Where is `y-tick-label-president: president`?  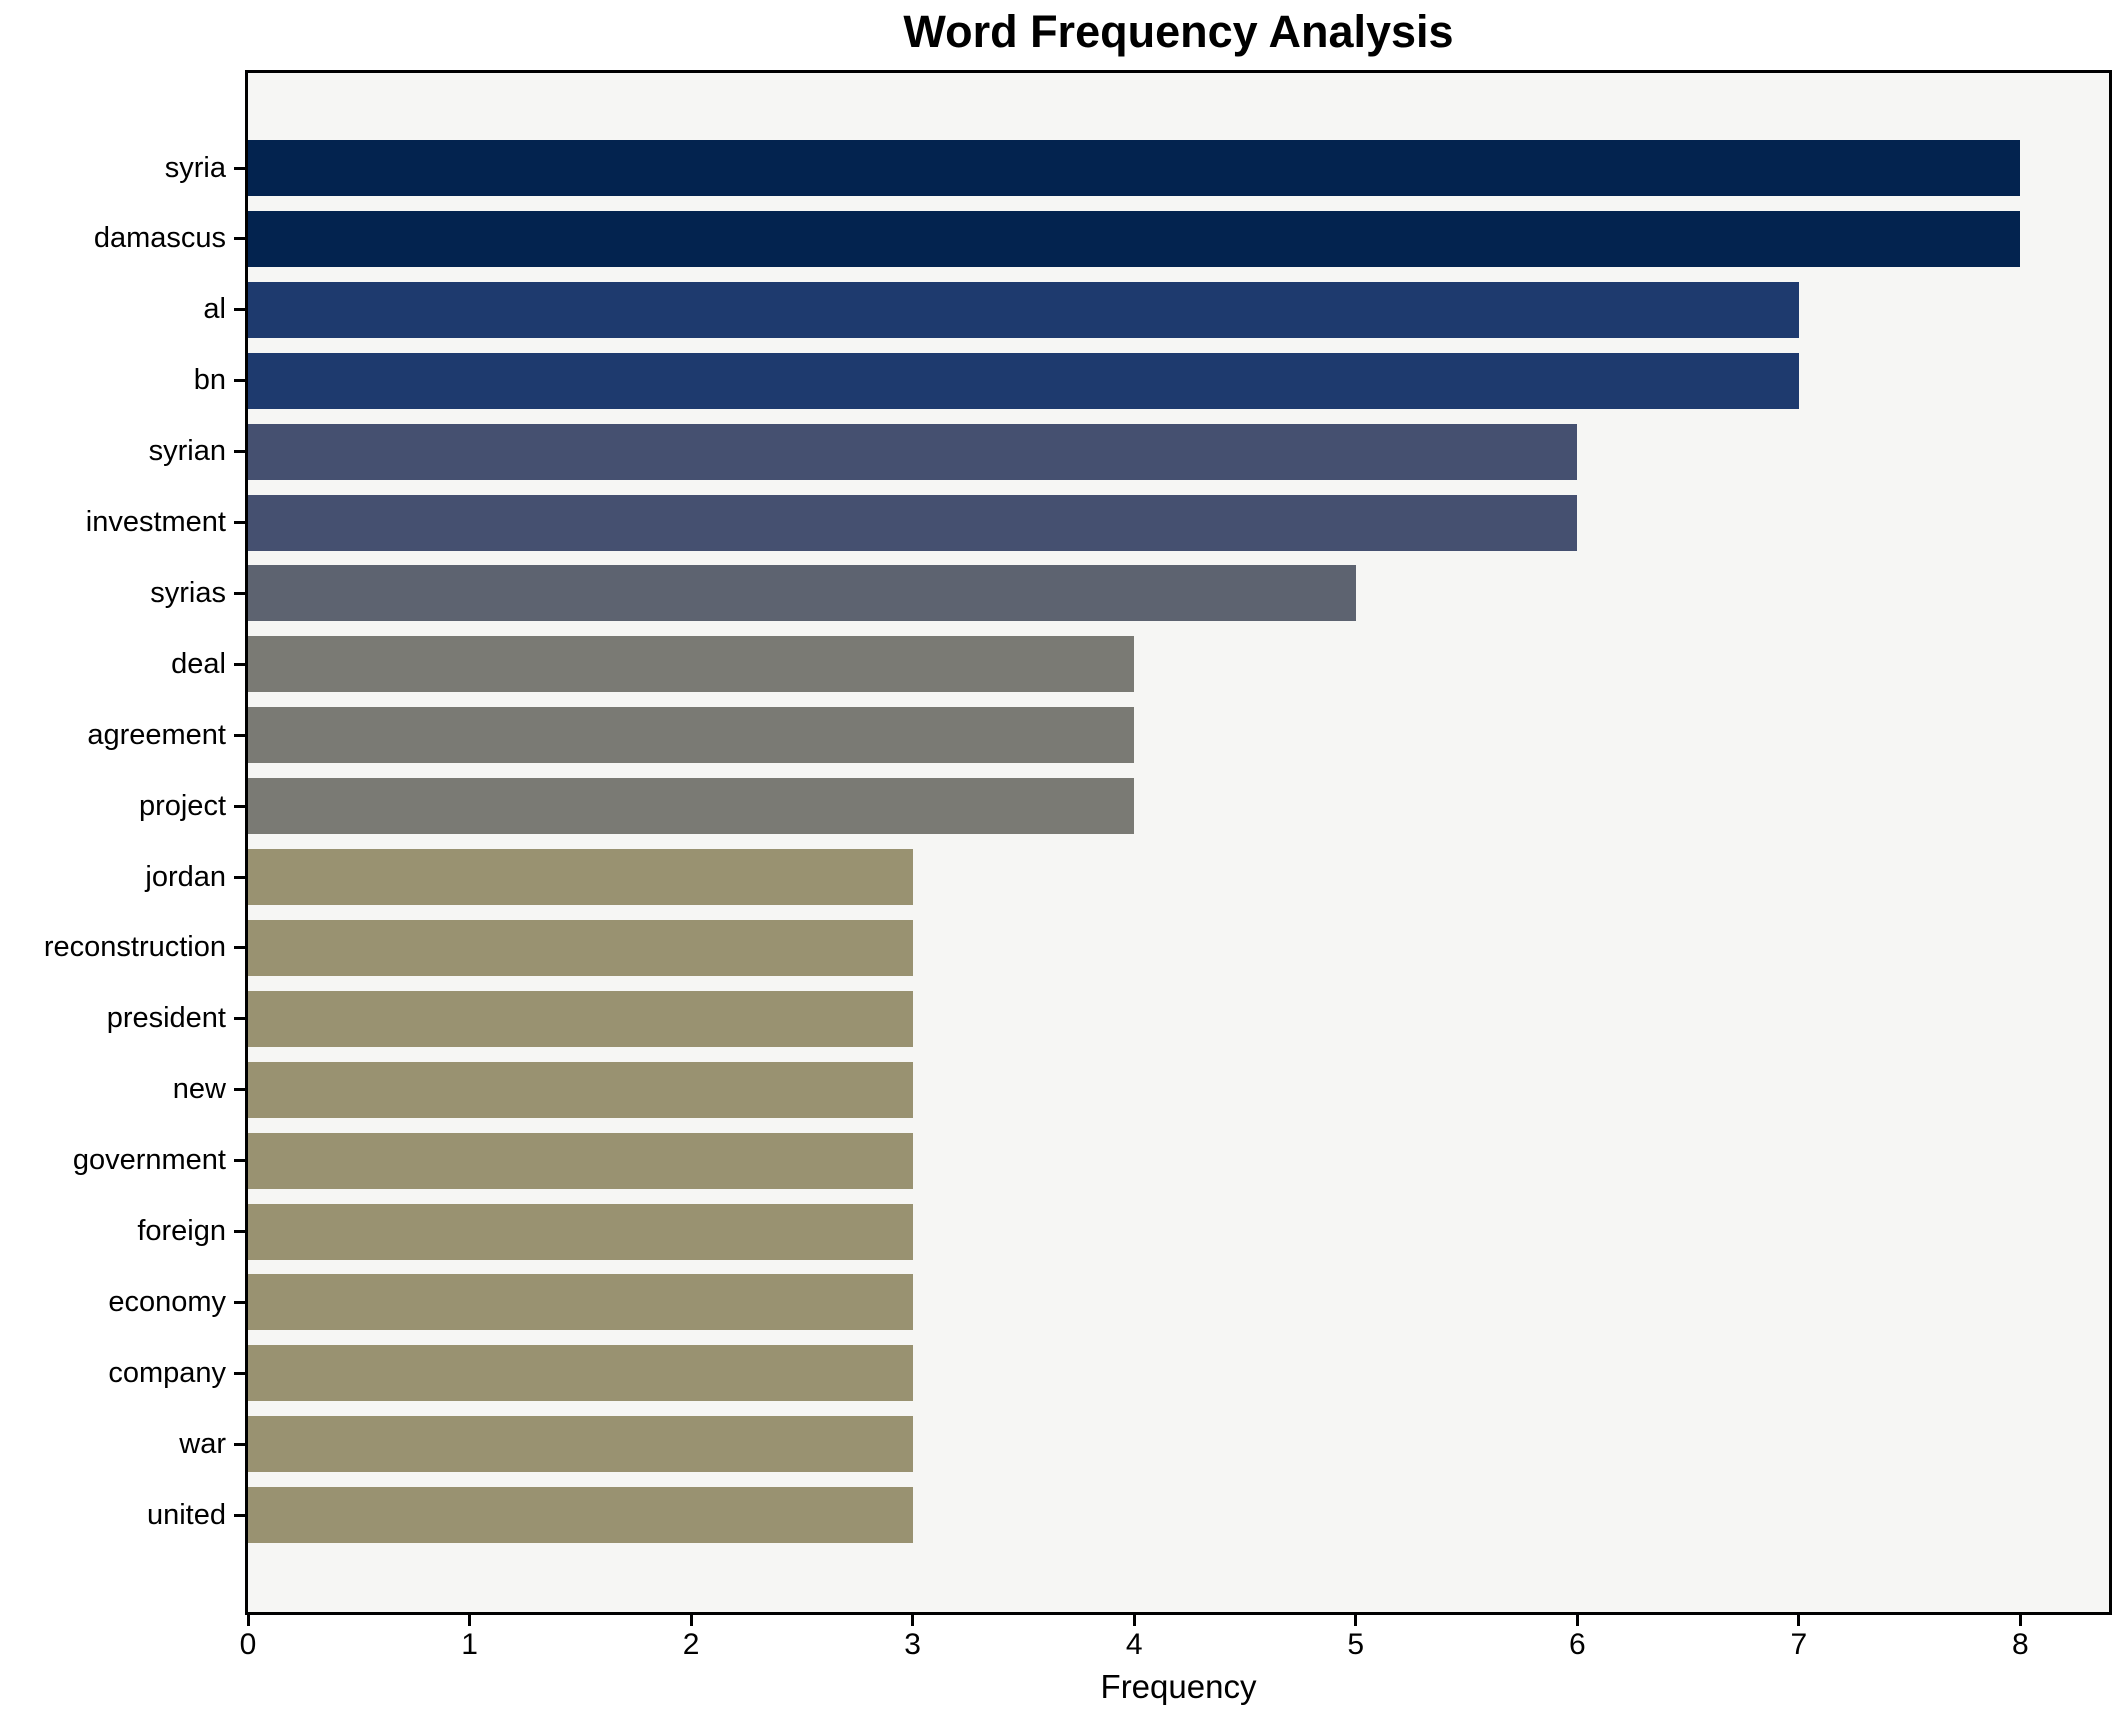 y-tick-label-president: president is located at coordinates (166, 1018).